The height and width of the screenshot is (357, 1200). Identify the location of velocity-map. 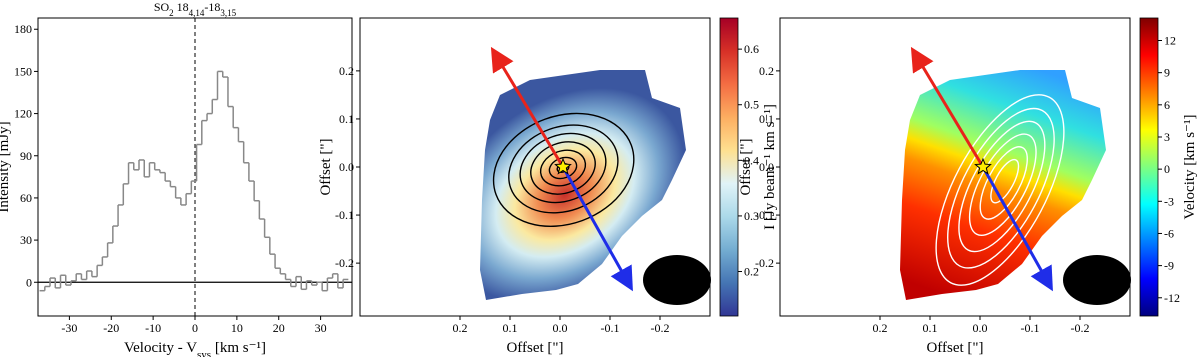
(1015, 175).